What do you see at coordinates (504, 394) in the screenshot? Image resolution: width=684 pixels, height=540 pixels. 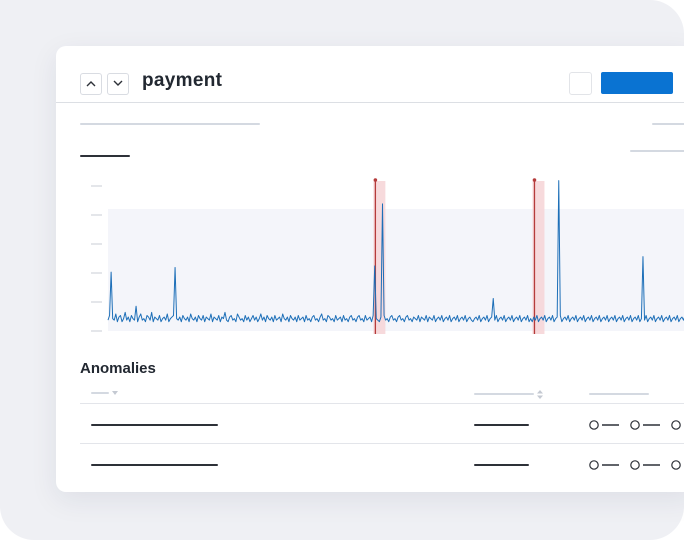 I see `column-header-value` at bounding box center [504, 394].